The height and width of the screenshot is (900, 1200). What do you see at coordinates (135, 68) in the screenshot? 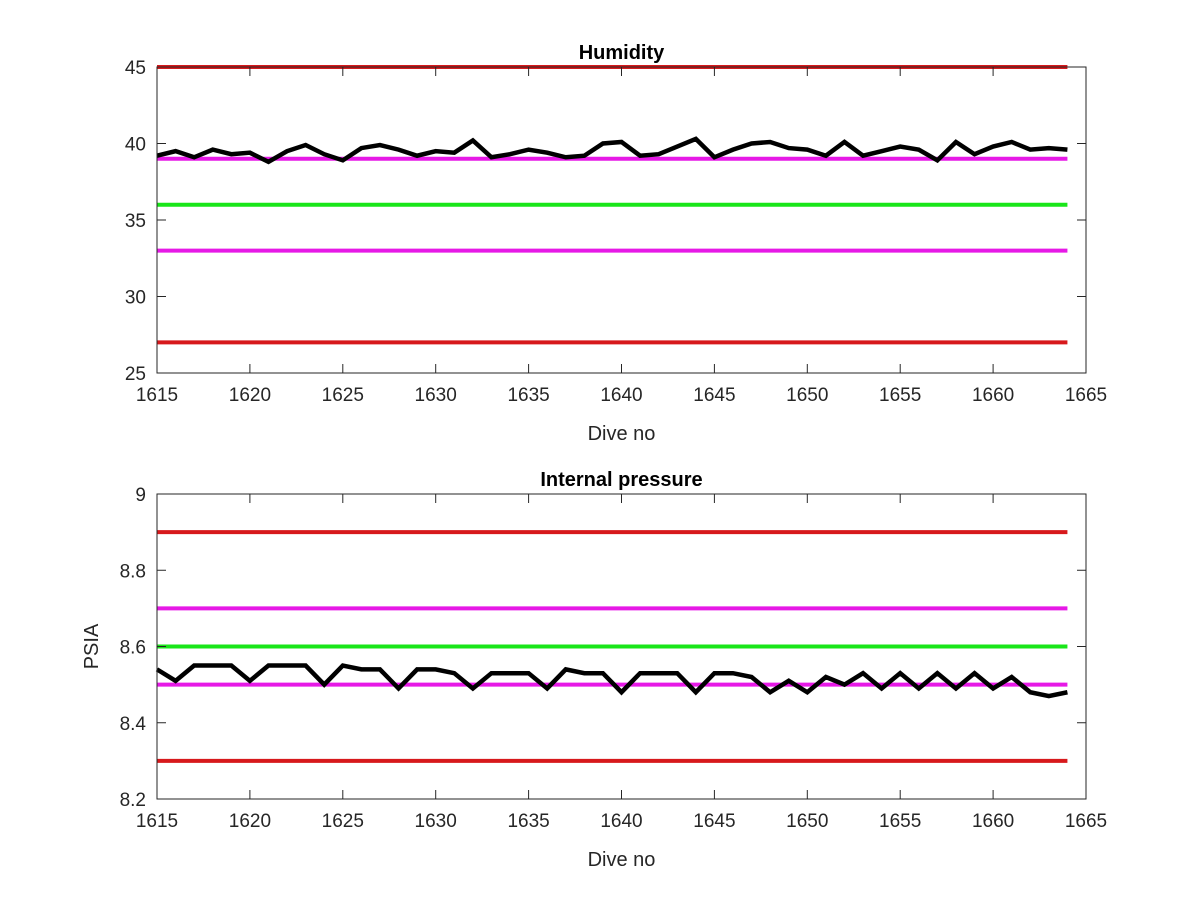
I see `y-tick-label: 45` at bounding box center [135, 68].